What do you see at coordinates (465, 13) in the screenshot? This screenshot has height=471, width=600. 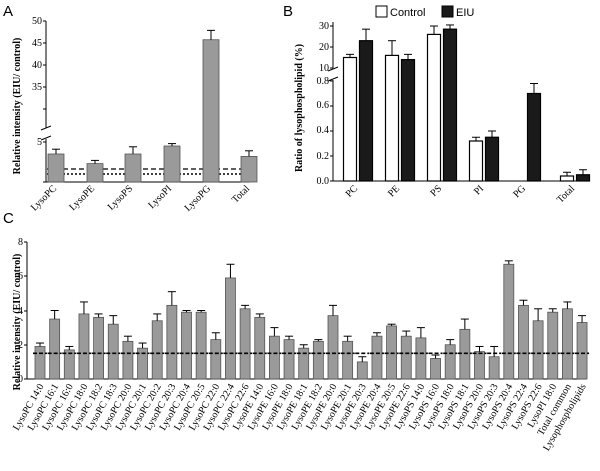 I see `legend-eiu-label: EIU` at bounding box center [465, 13].